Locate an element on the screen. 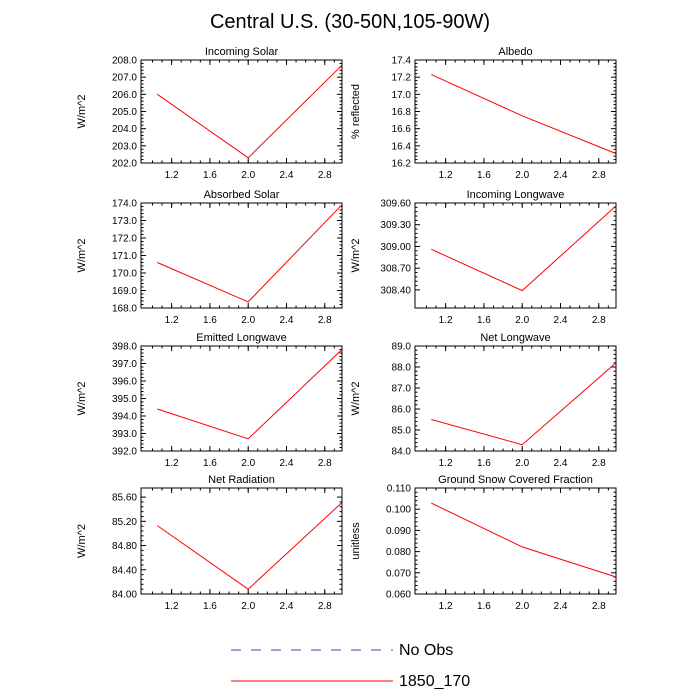  y-tick-label: 206.0 is located at coordinates (124, 95).